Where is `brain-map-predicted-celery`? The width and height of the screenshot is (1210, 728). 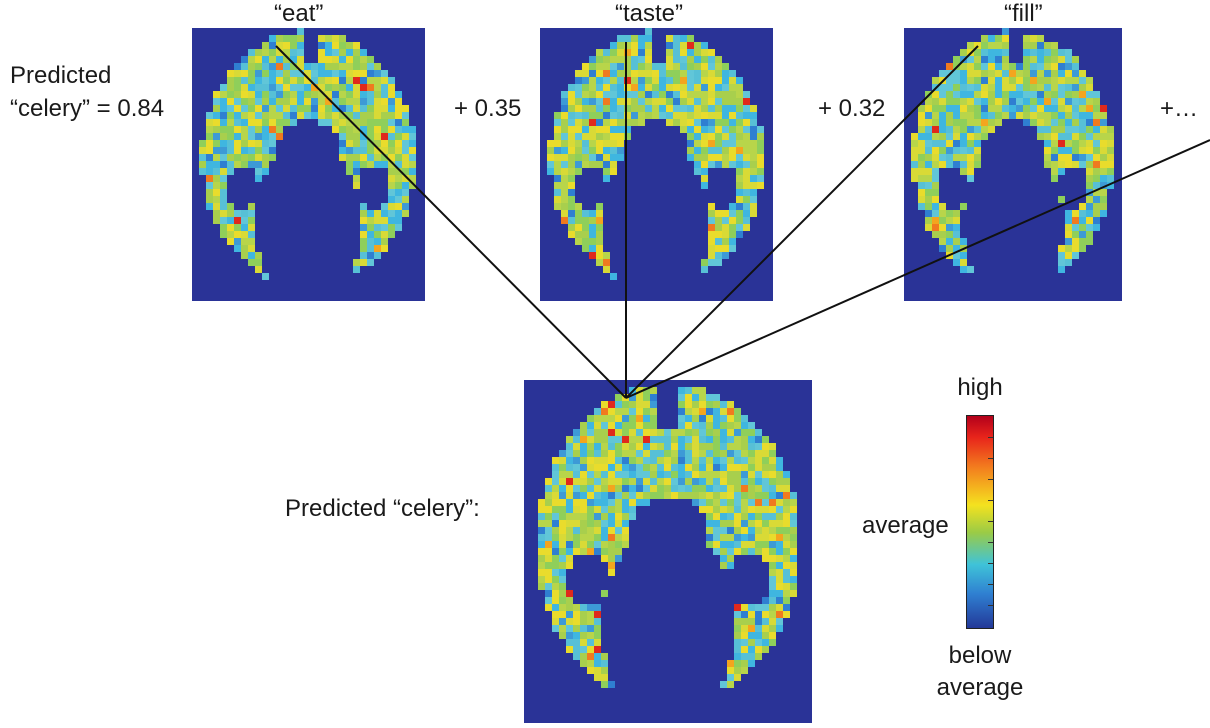 brain-map-predicted-celery is located at coordinates (668, 551).